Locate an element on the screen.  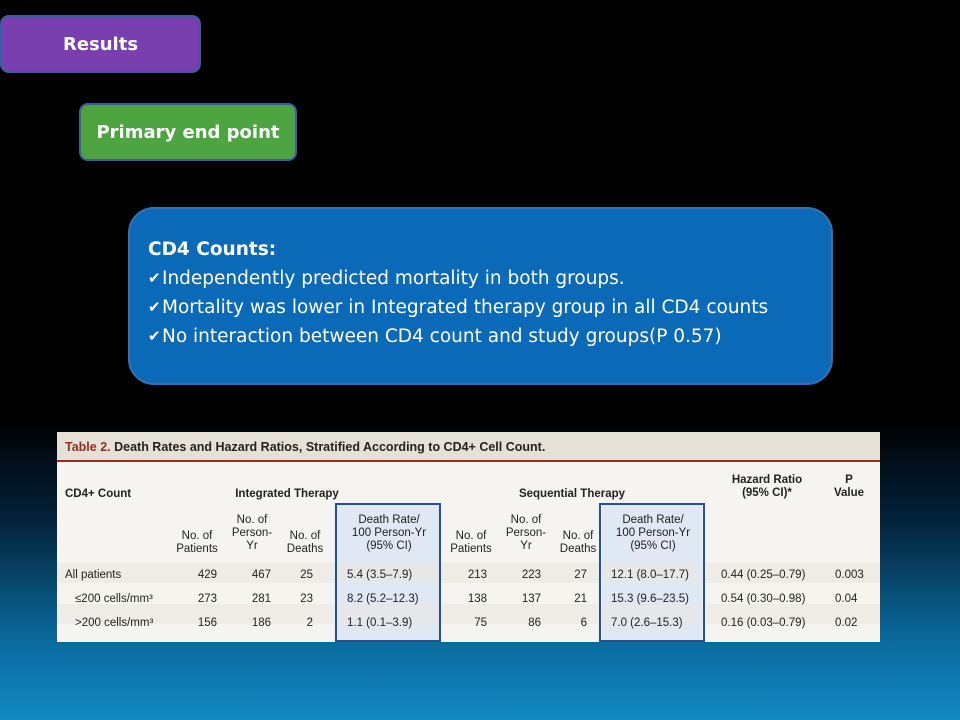
table-title-number: Table 2. is located at coordinates (88, 447).